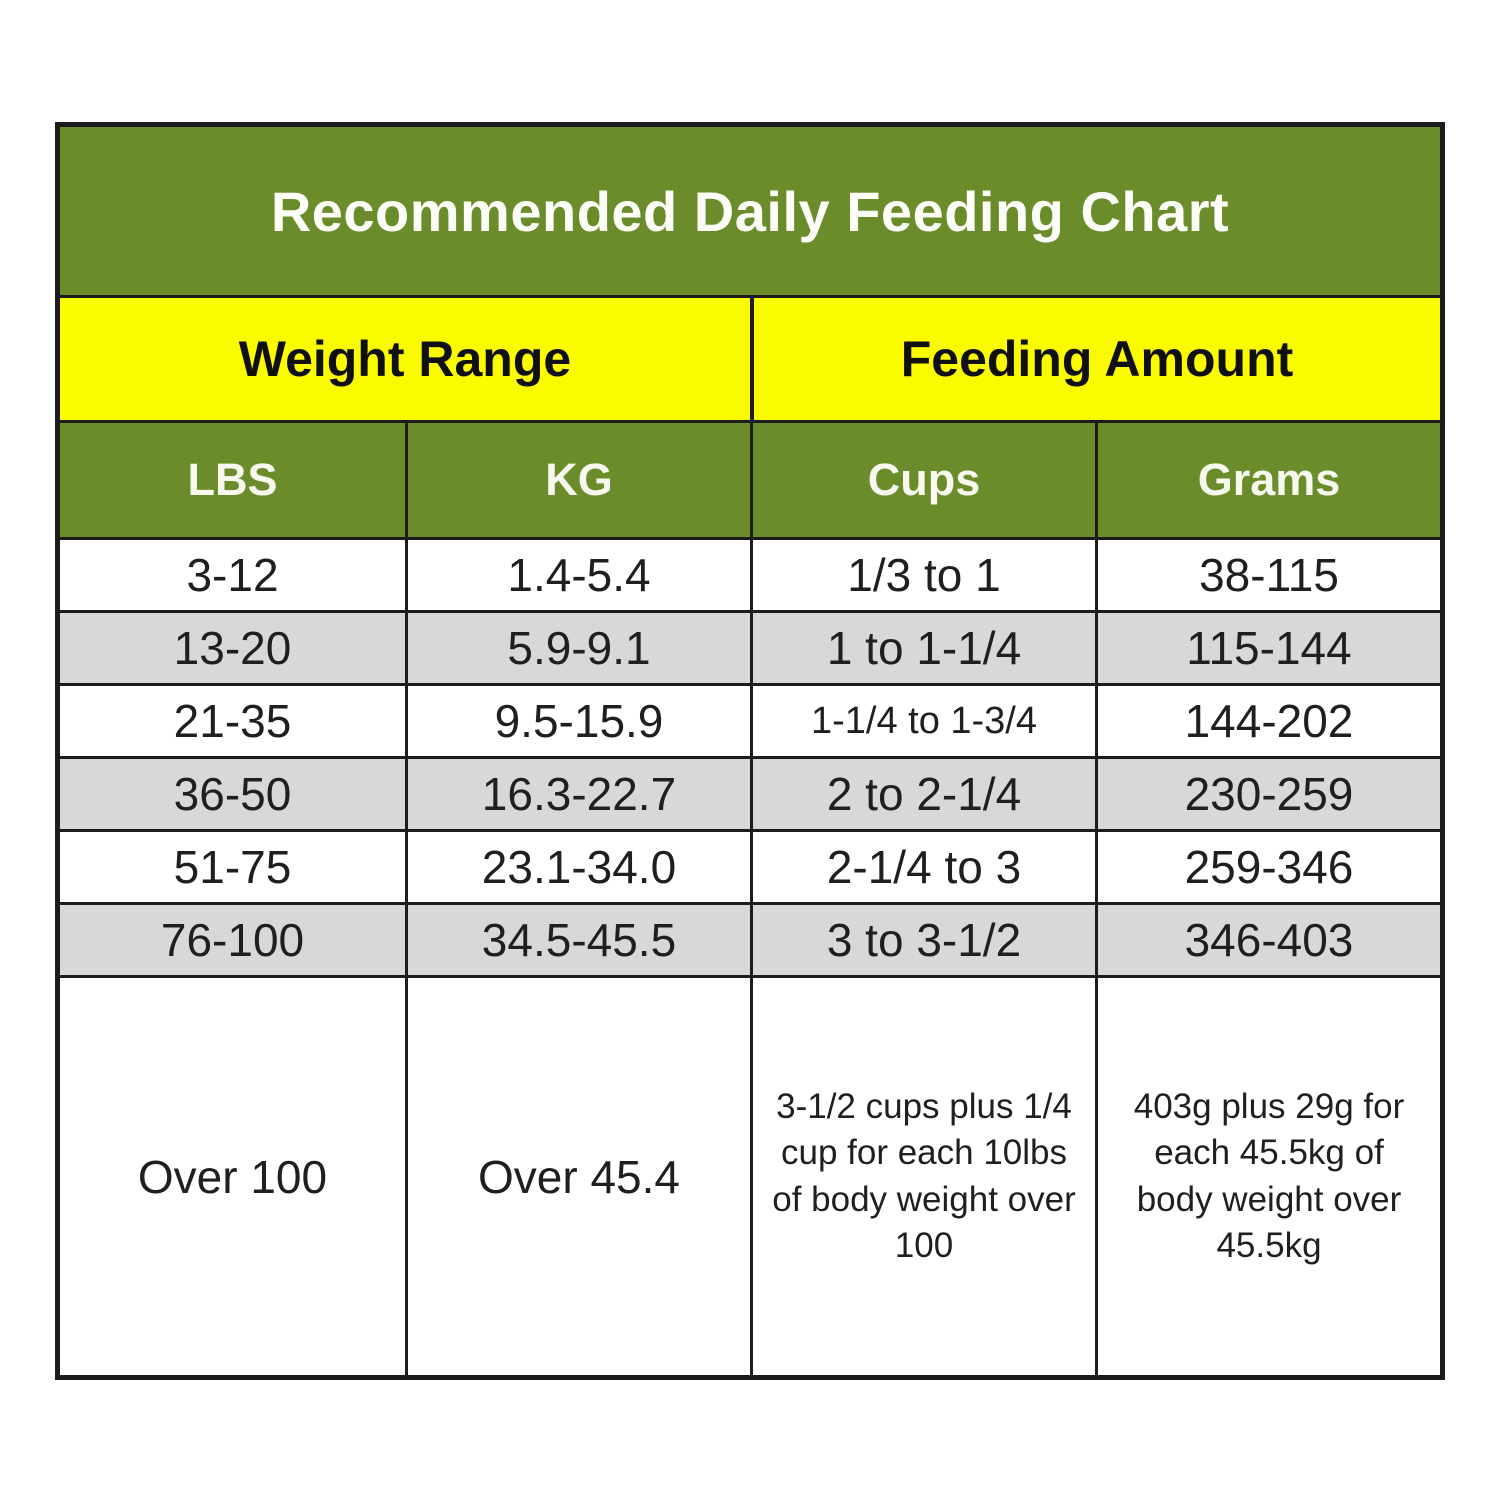  I want to click on table-row: 76-100 34.5-45.5 3 to 3-1/2 346-403, so click(750, 938).